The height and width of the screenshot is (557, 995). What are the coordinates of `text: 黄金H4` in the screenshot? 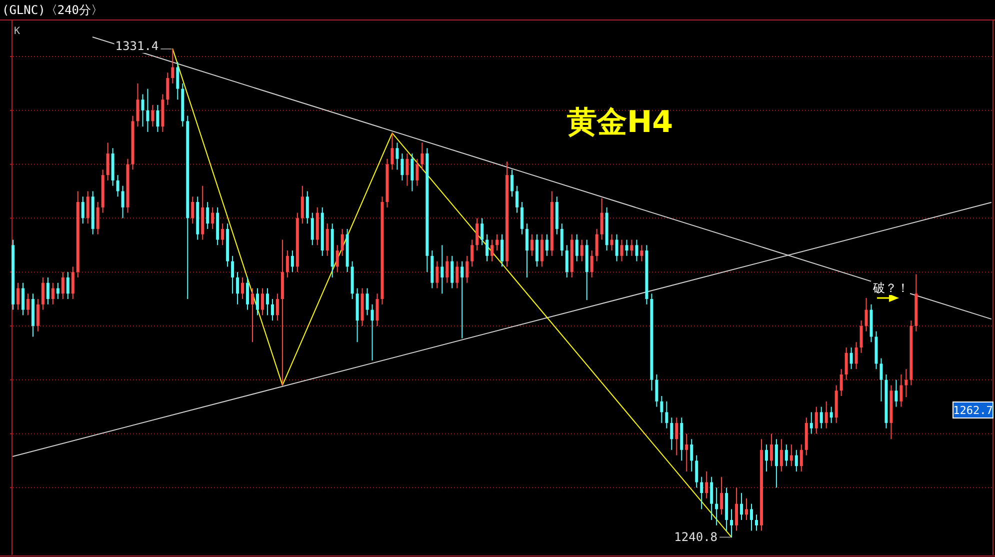 It's located at (620, 122).